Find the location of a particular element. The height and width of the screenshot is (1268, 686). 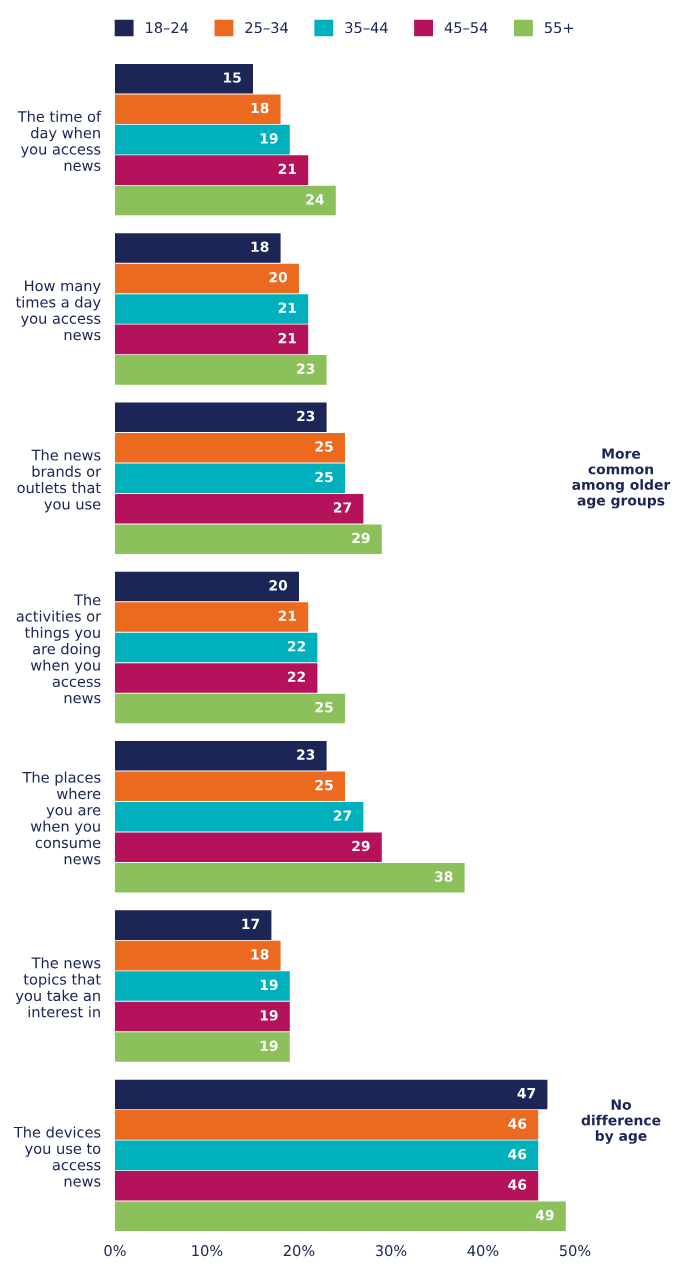

y-tick-label: How many times a day you access news is located at coordinates (58, 310).